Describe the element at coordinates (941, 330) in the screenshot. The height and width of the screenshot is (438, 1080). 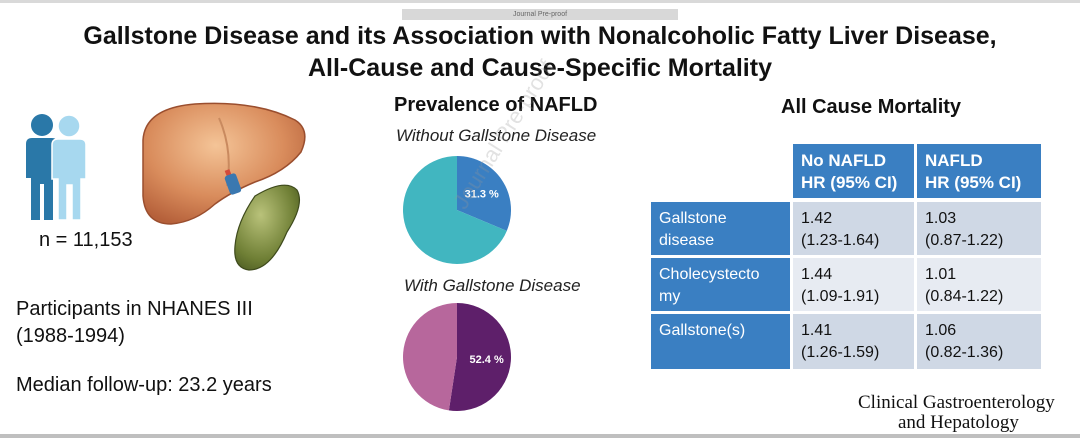
I see `hr-value: 1.06` at that location.